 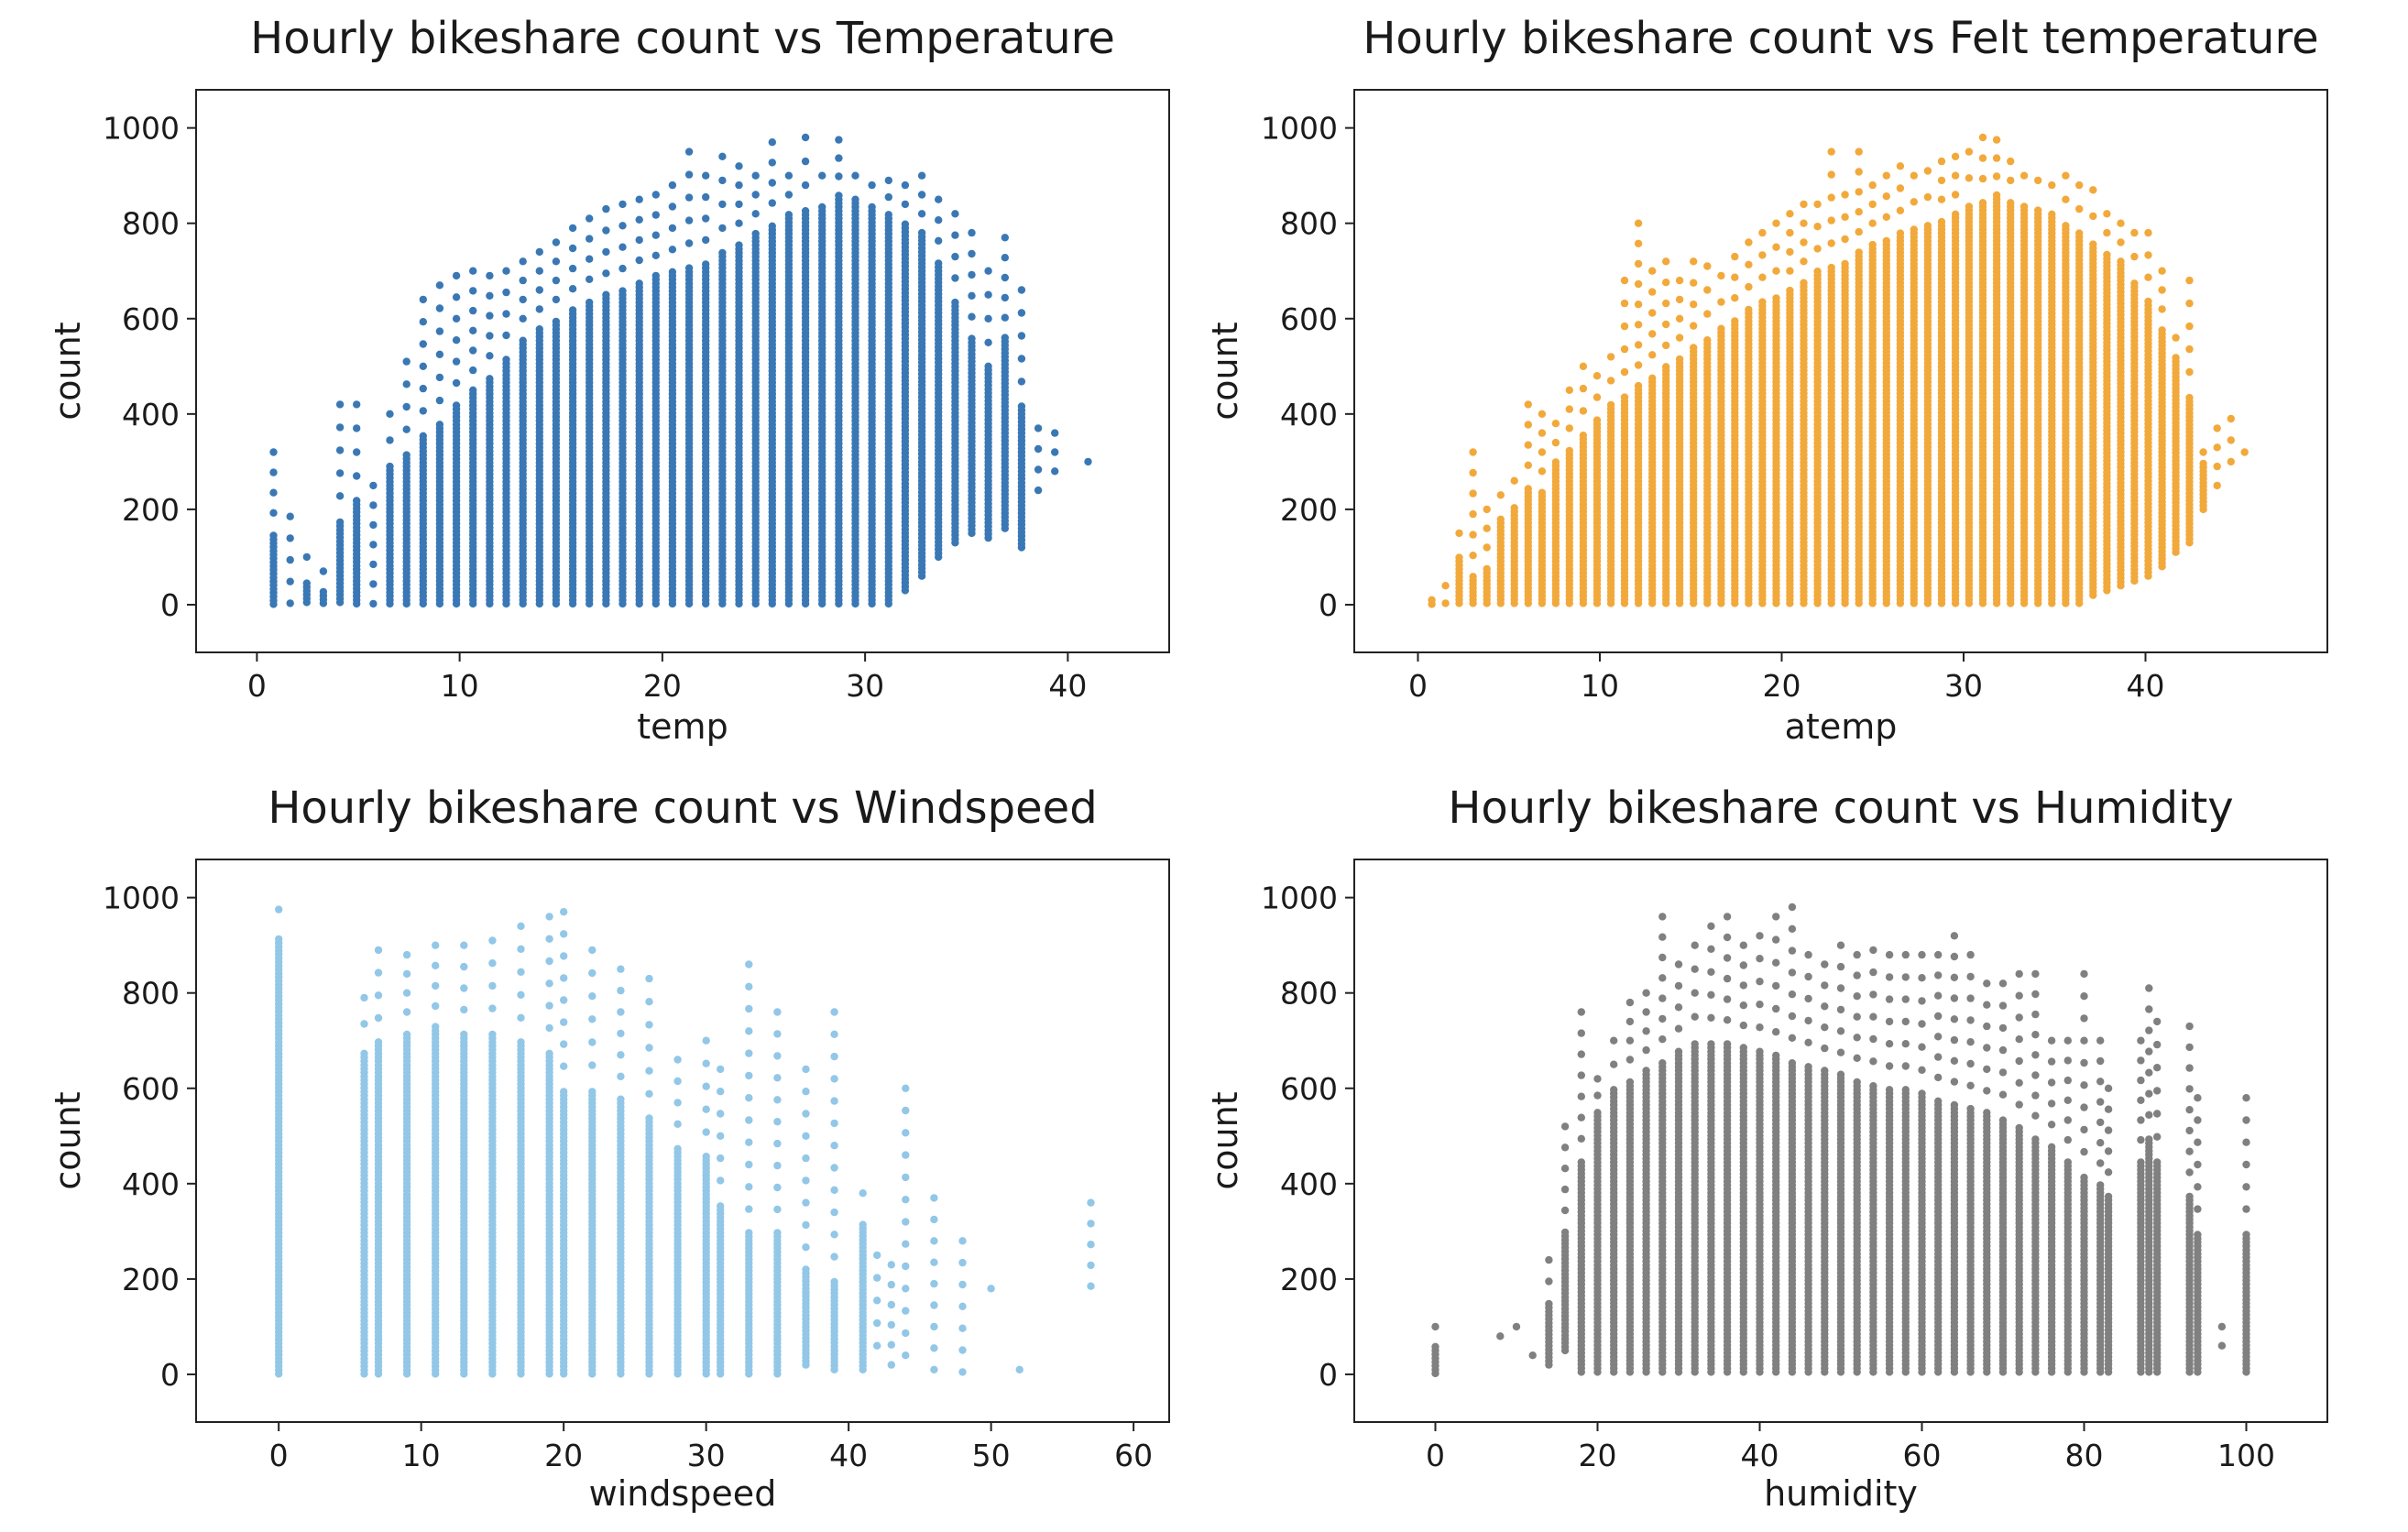 What do you see at coordinates (1838, 370) in the screenshot?
I see `data-points` at bounding box center [1838, 370].